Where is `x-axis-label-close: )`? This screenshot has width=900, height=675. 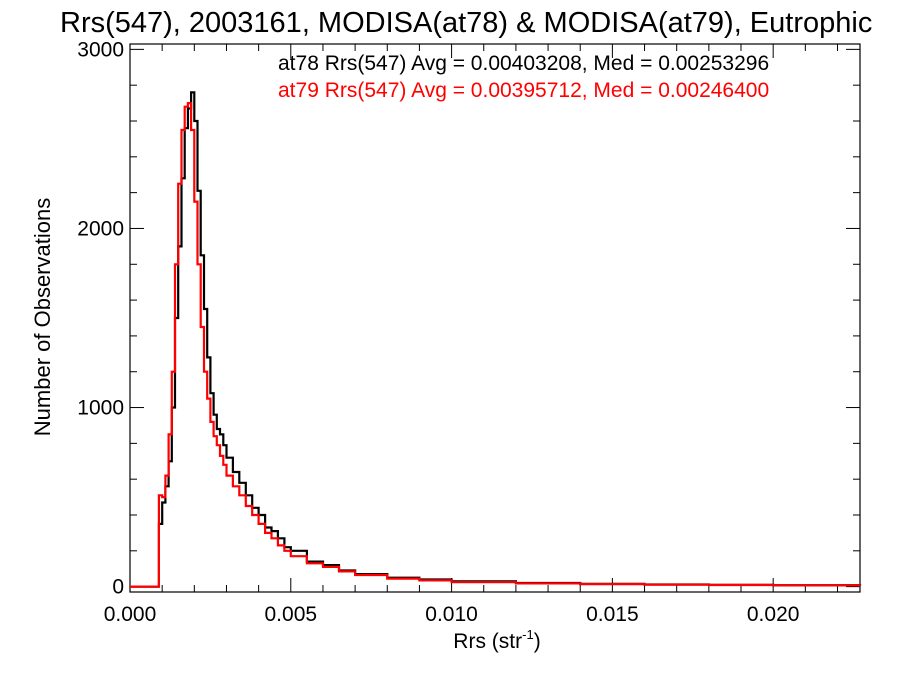
x-axis-label-close: ) is located at coordinates (537, 641).